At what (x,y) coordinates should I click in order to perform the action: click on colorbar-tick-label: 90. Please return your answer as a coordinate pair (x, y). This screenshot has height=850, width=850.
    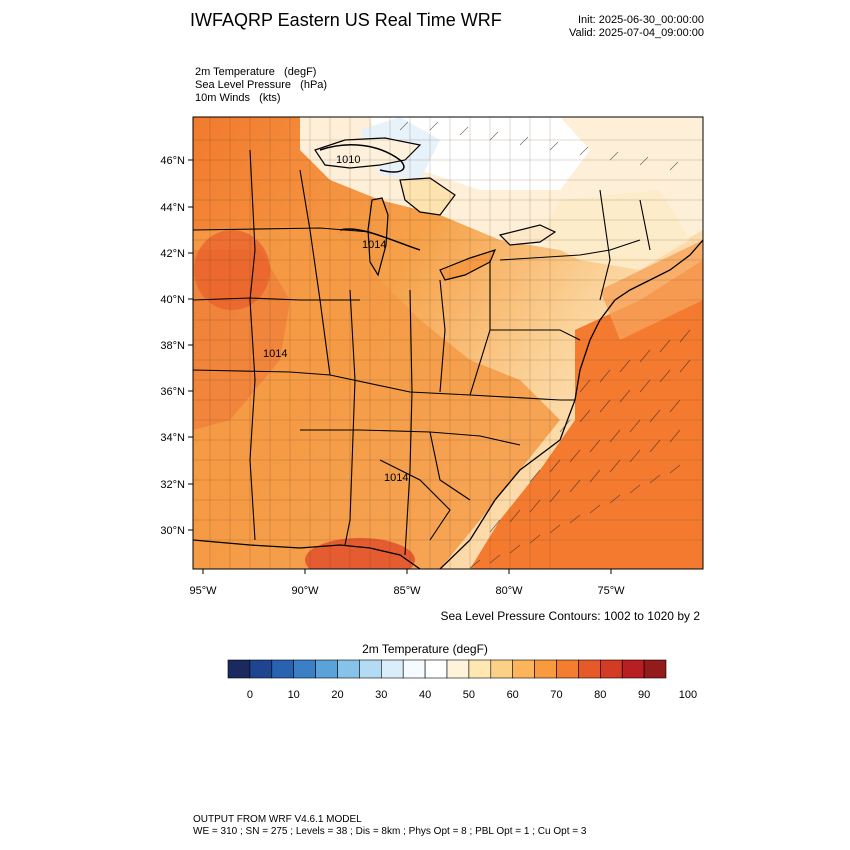
    Looking at the image, I should click on (644, 695).